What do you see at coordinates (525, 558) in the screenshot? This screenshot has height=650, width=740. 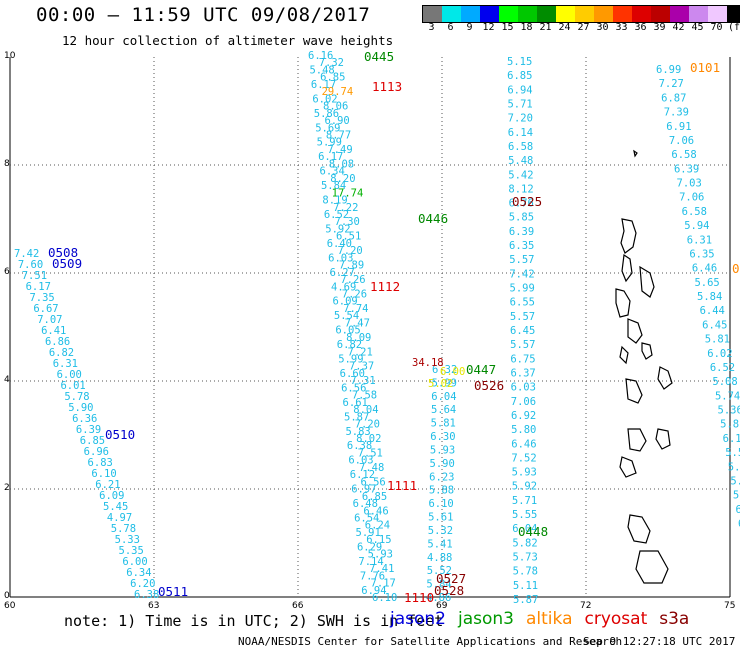 I see `wave-height-value: 5.73` at bounding box center [525, 558].